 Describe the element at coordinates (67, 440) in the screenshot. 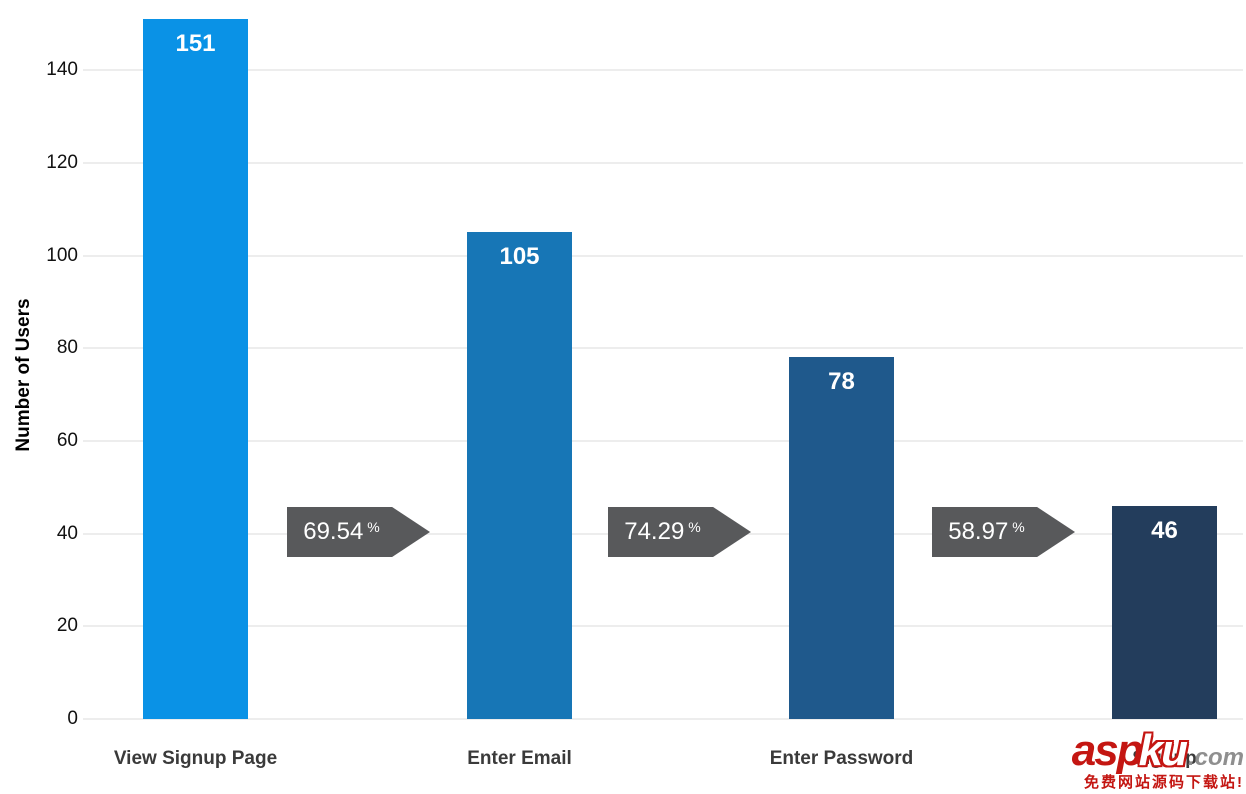

I see `y-tick-label: 60` at that location.